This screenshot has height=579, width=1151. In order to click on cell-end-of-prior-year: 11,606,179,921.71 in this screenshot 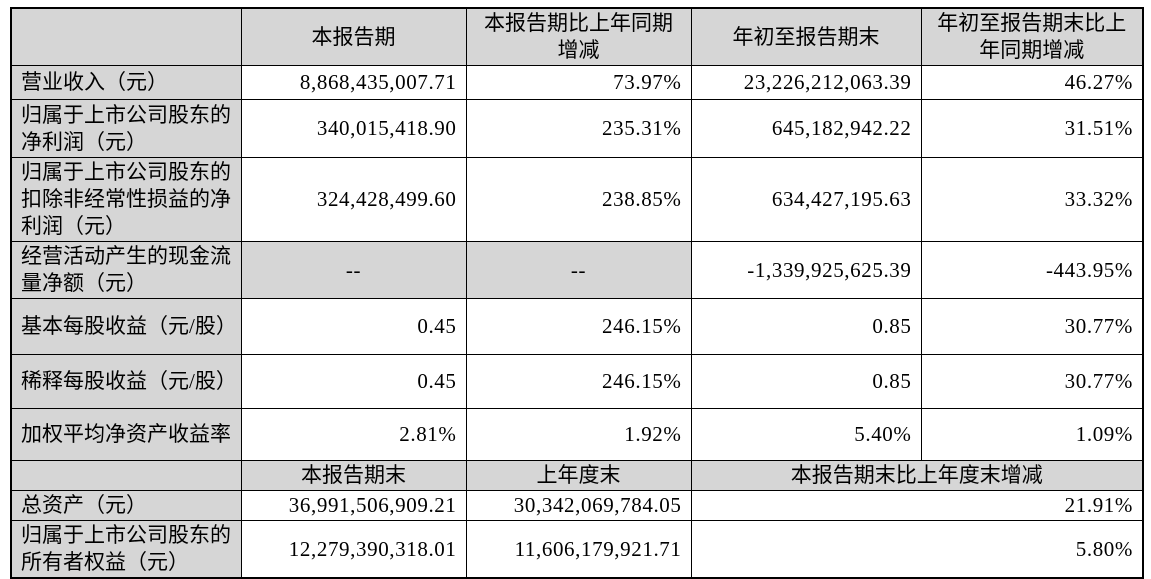, I will do `click(578, 549)`.